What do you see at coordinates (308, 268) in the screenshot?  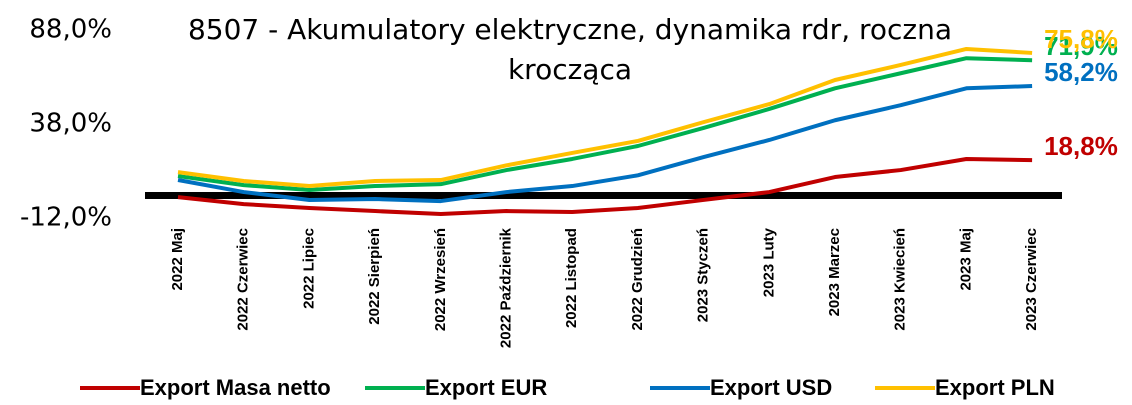 I see `x-tick-label: 2022 Lipiec` at bounding box center [308, 268].